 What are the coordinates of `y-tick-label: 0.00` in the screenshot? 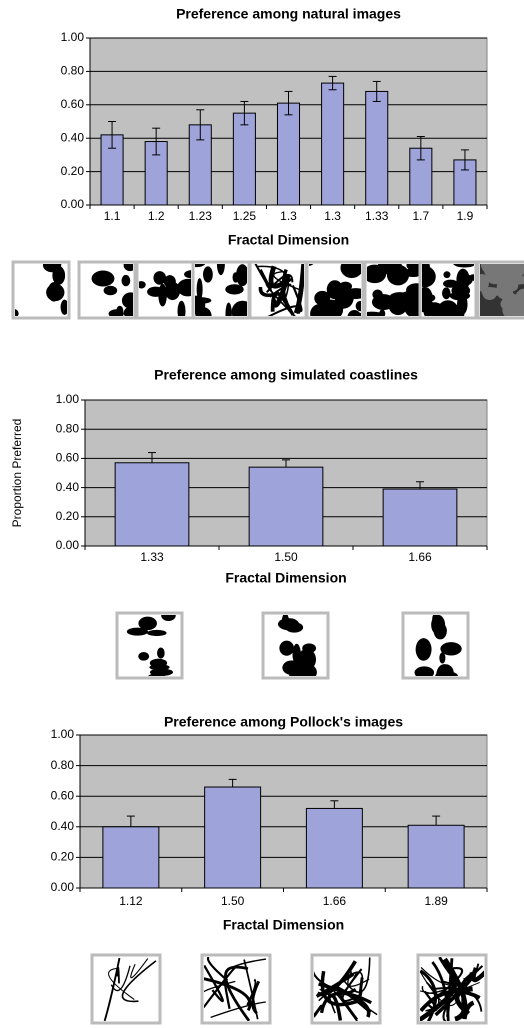 It's located at (73, 204).